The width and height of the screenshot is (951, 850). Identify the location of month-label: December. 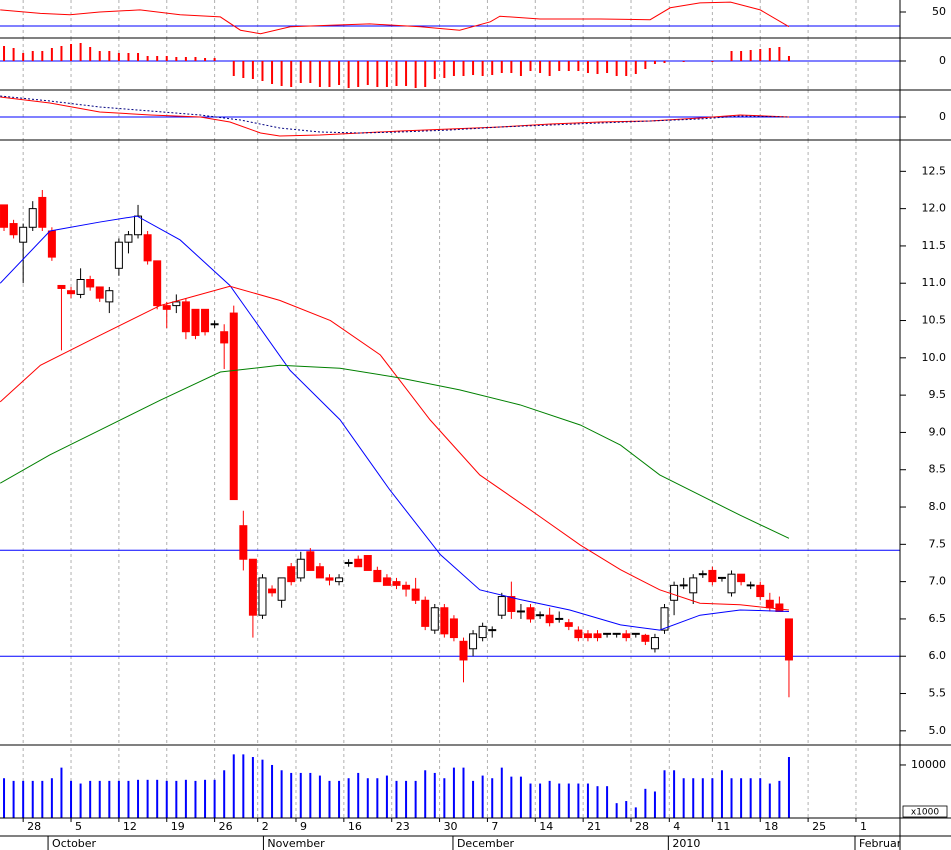
(486, 843).